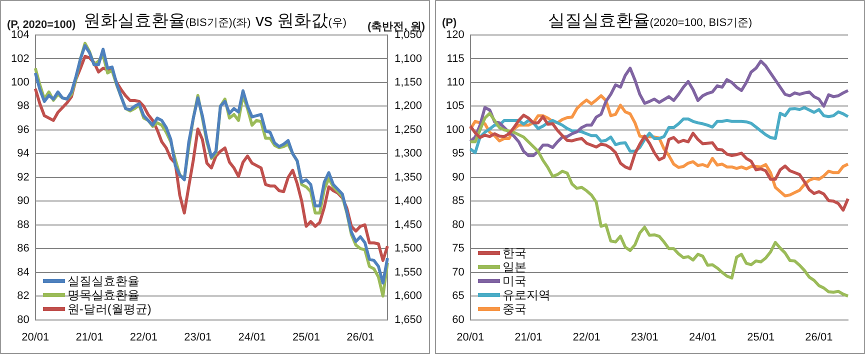 This screenshot has height=356, width=865. I want to click on y2-tick-label: 1,600, so click(408, 296).